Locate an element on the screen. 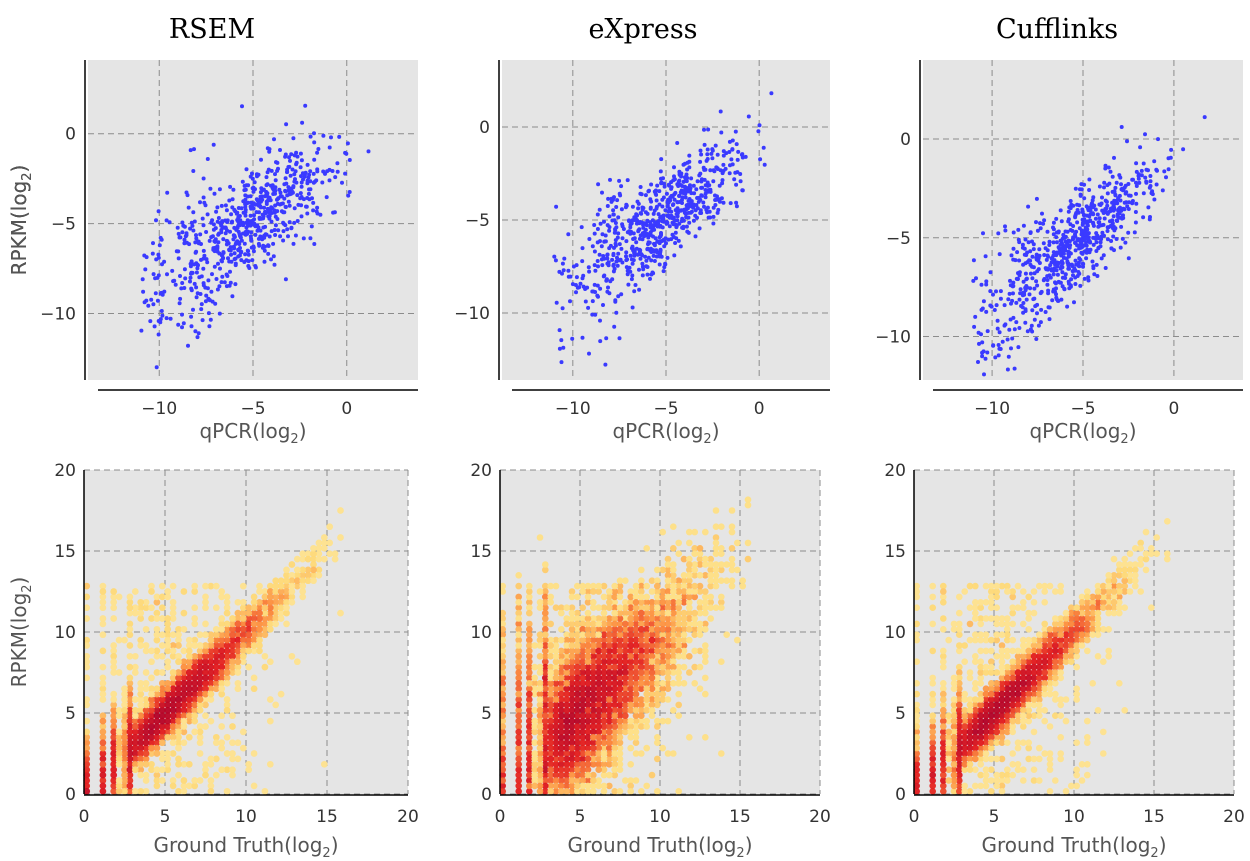  y-tick-label: 20 is located at coordinates (65, 471).